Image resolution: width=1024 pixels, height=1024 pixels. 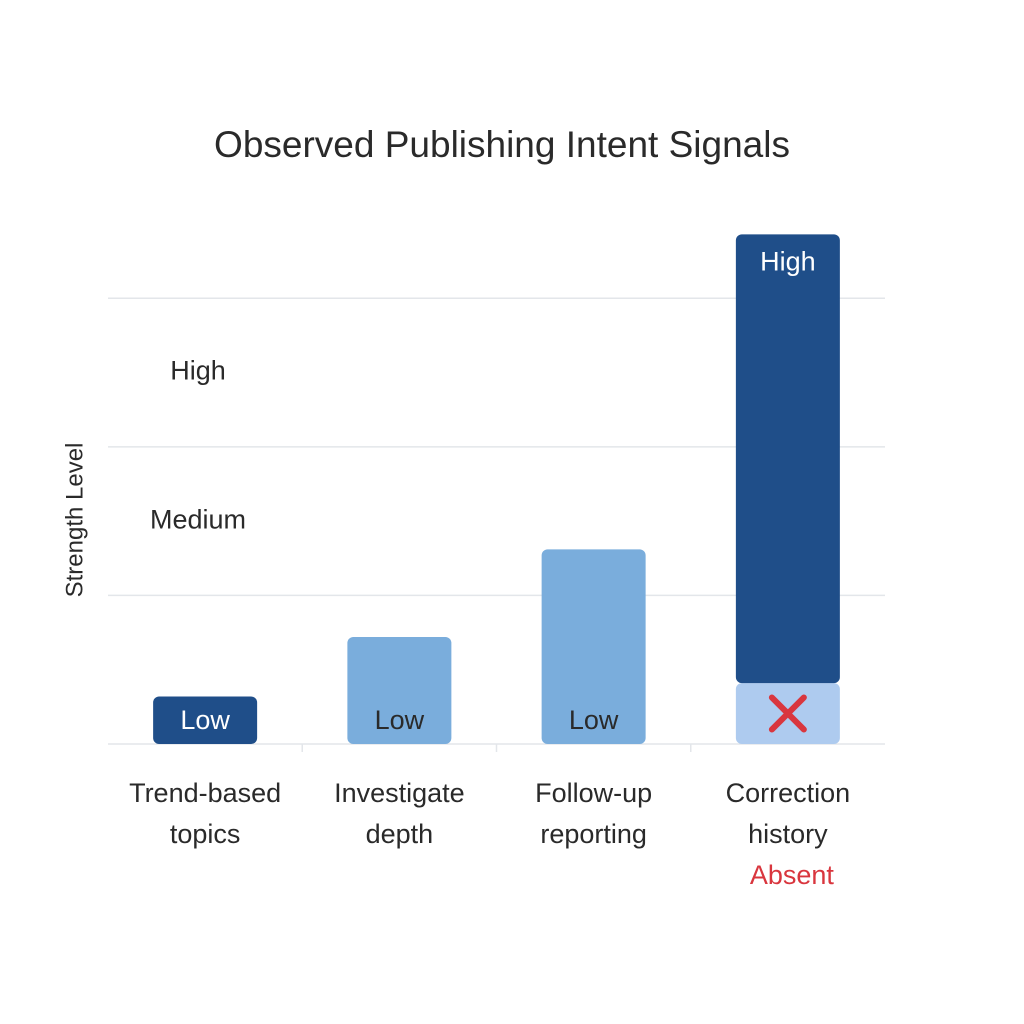 What do you see at coordinates (74, 520) in the screenshot?
I see `y-axis-label: Strength Level` at bounding box center [74, 520].